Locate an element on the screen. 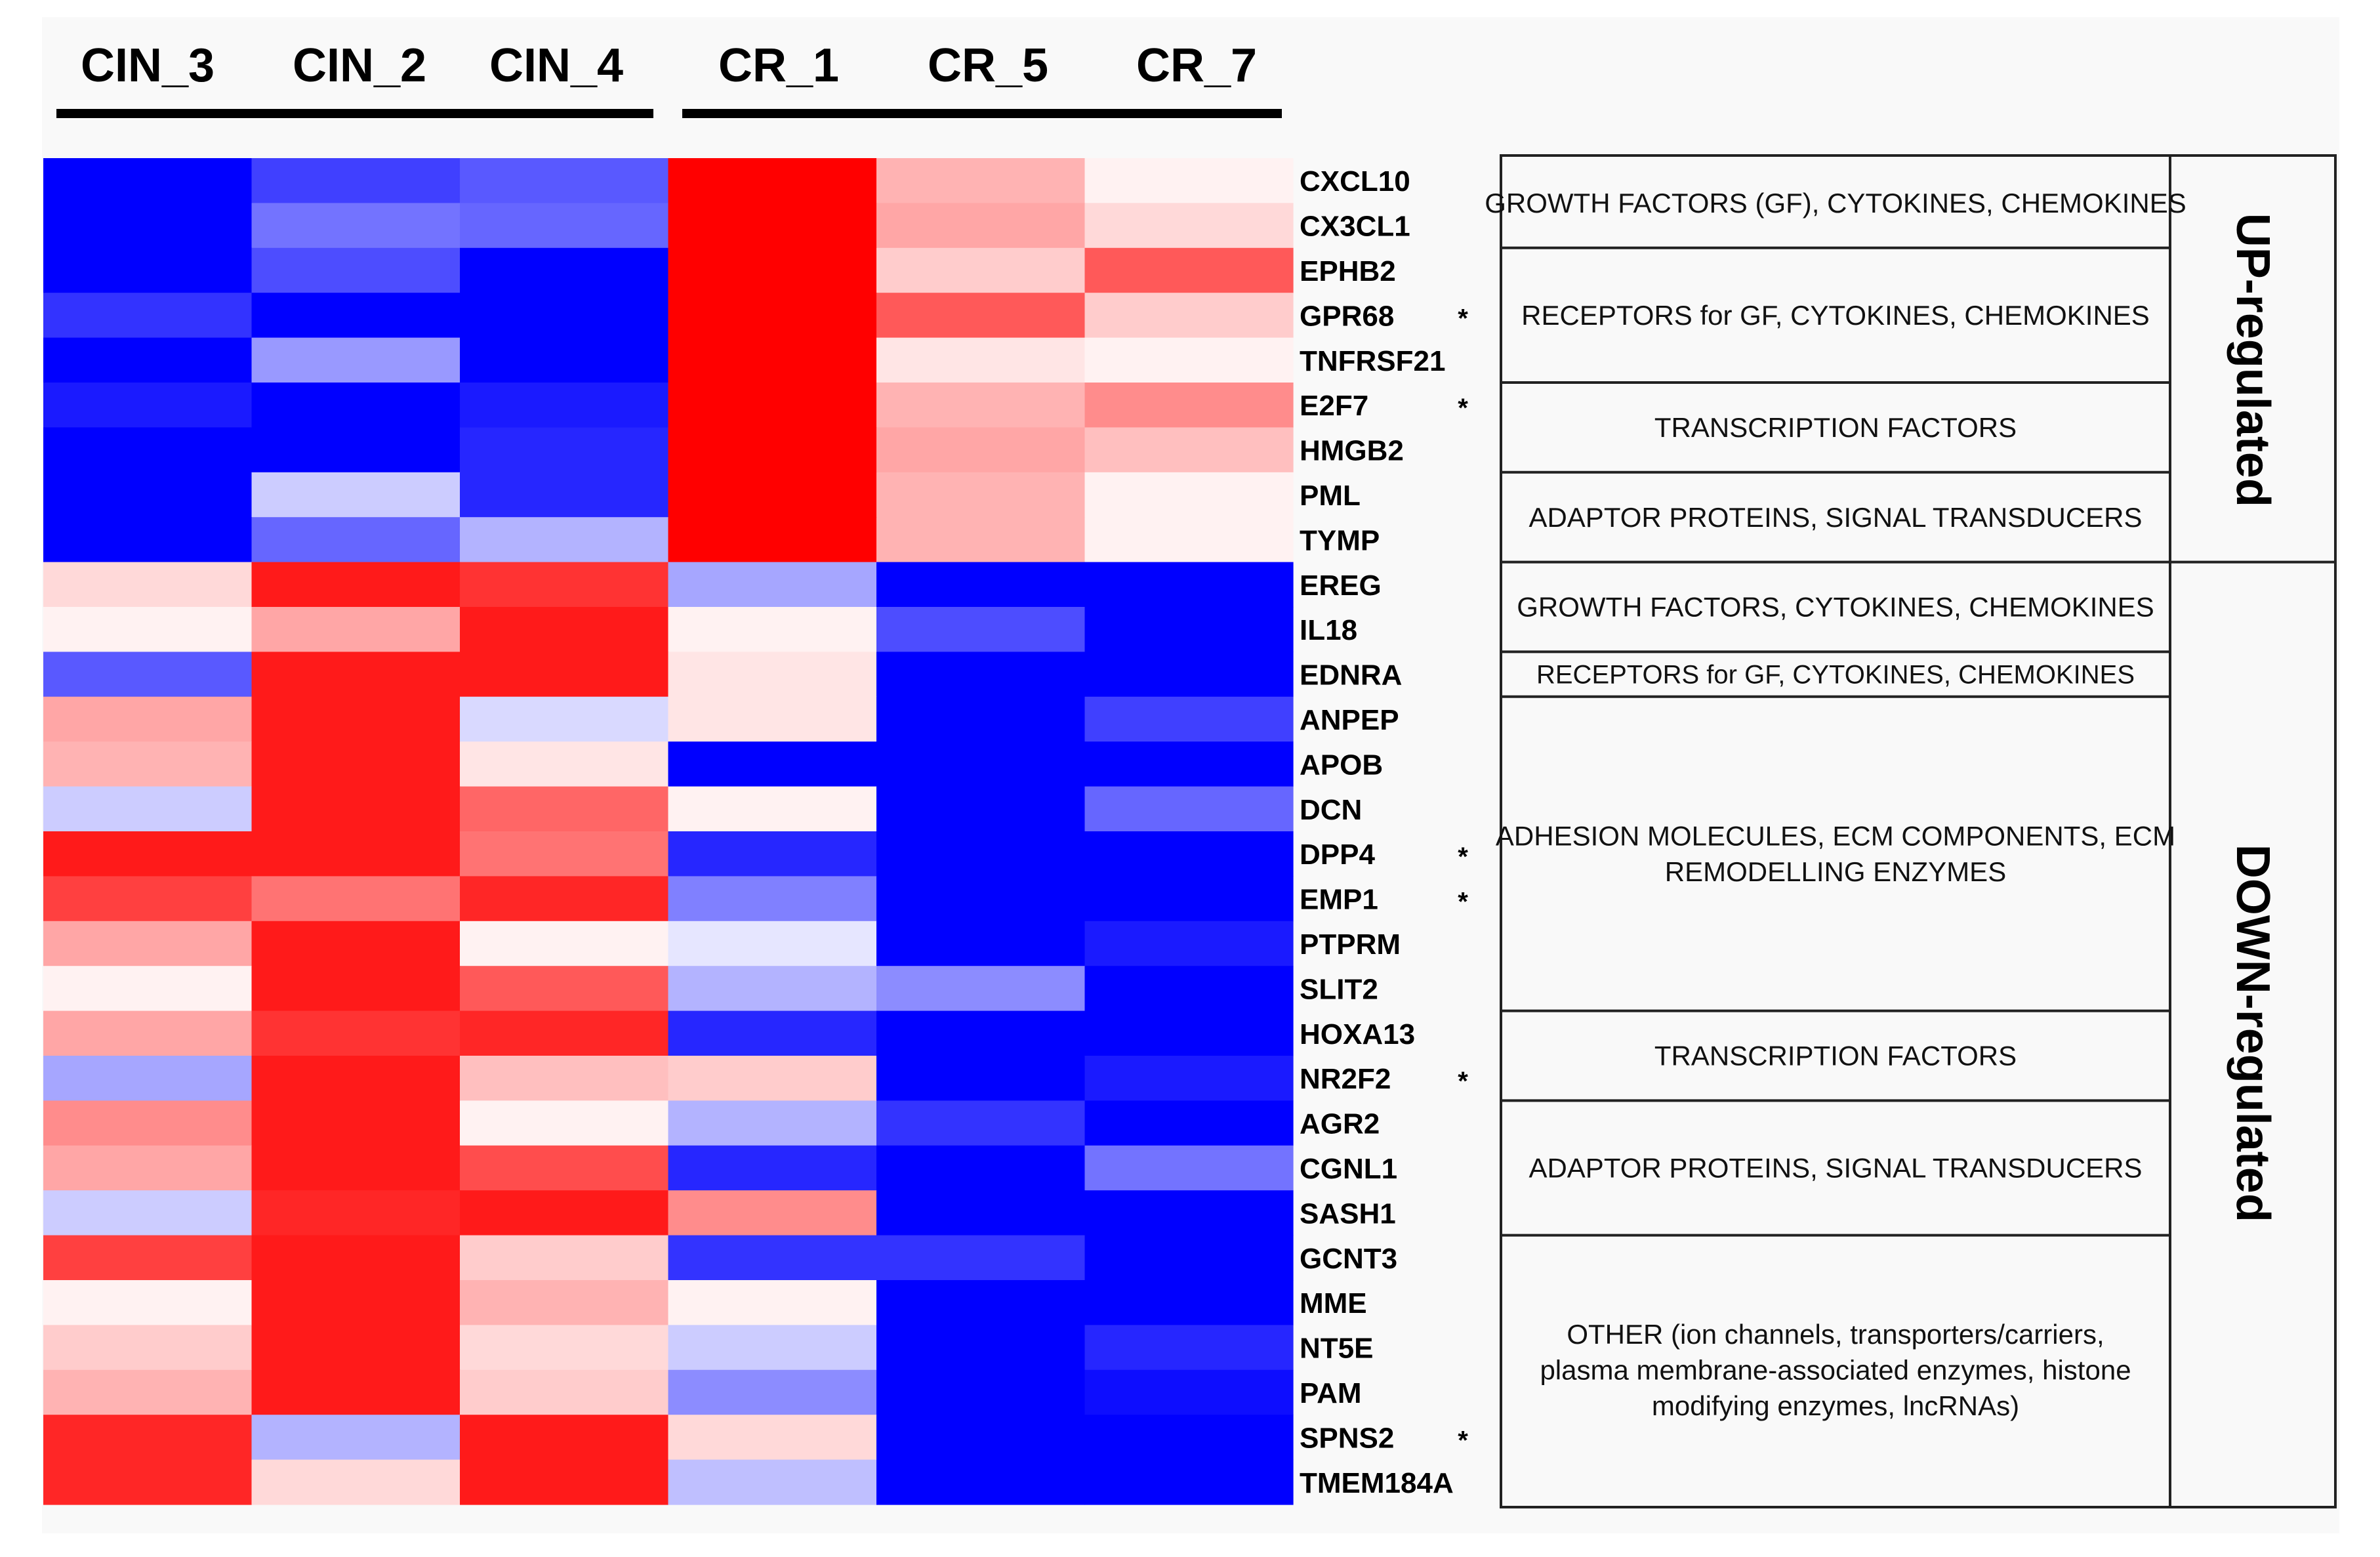 This screenshot has height=1557, width=2380. category-label: ADAPTOR PROTEINS, SIGNAL TRANSDUCERS is located at coordinates (1835, 517).